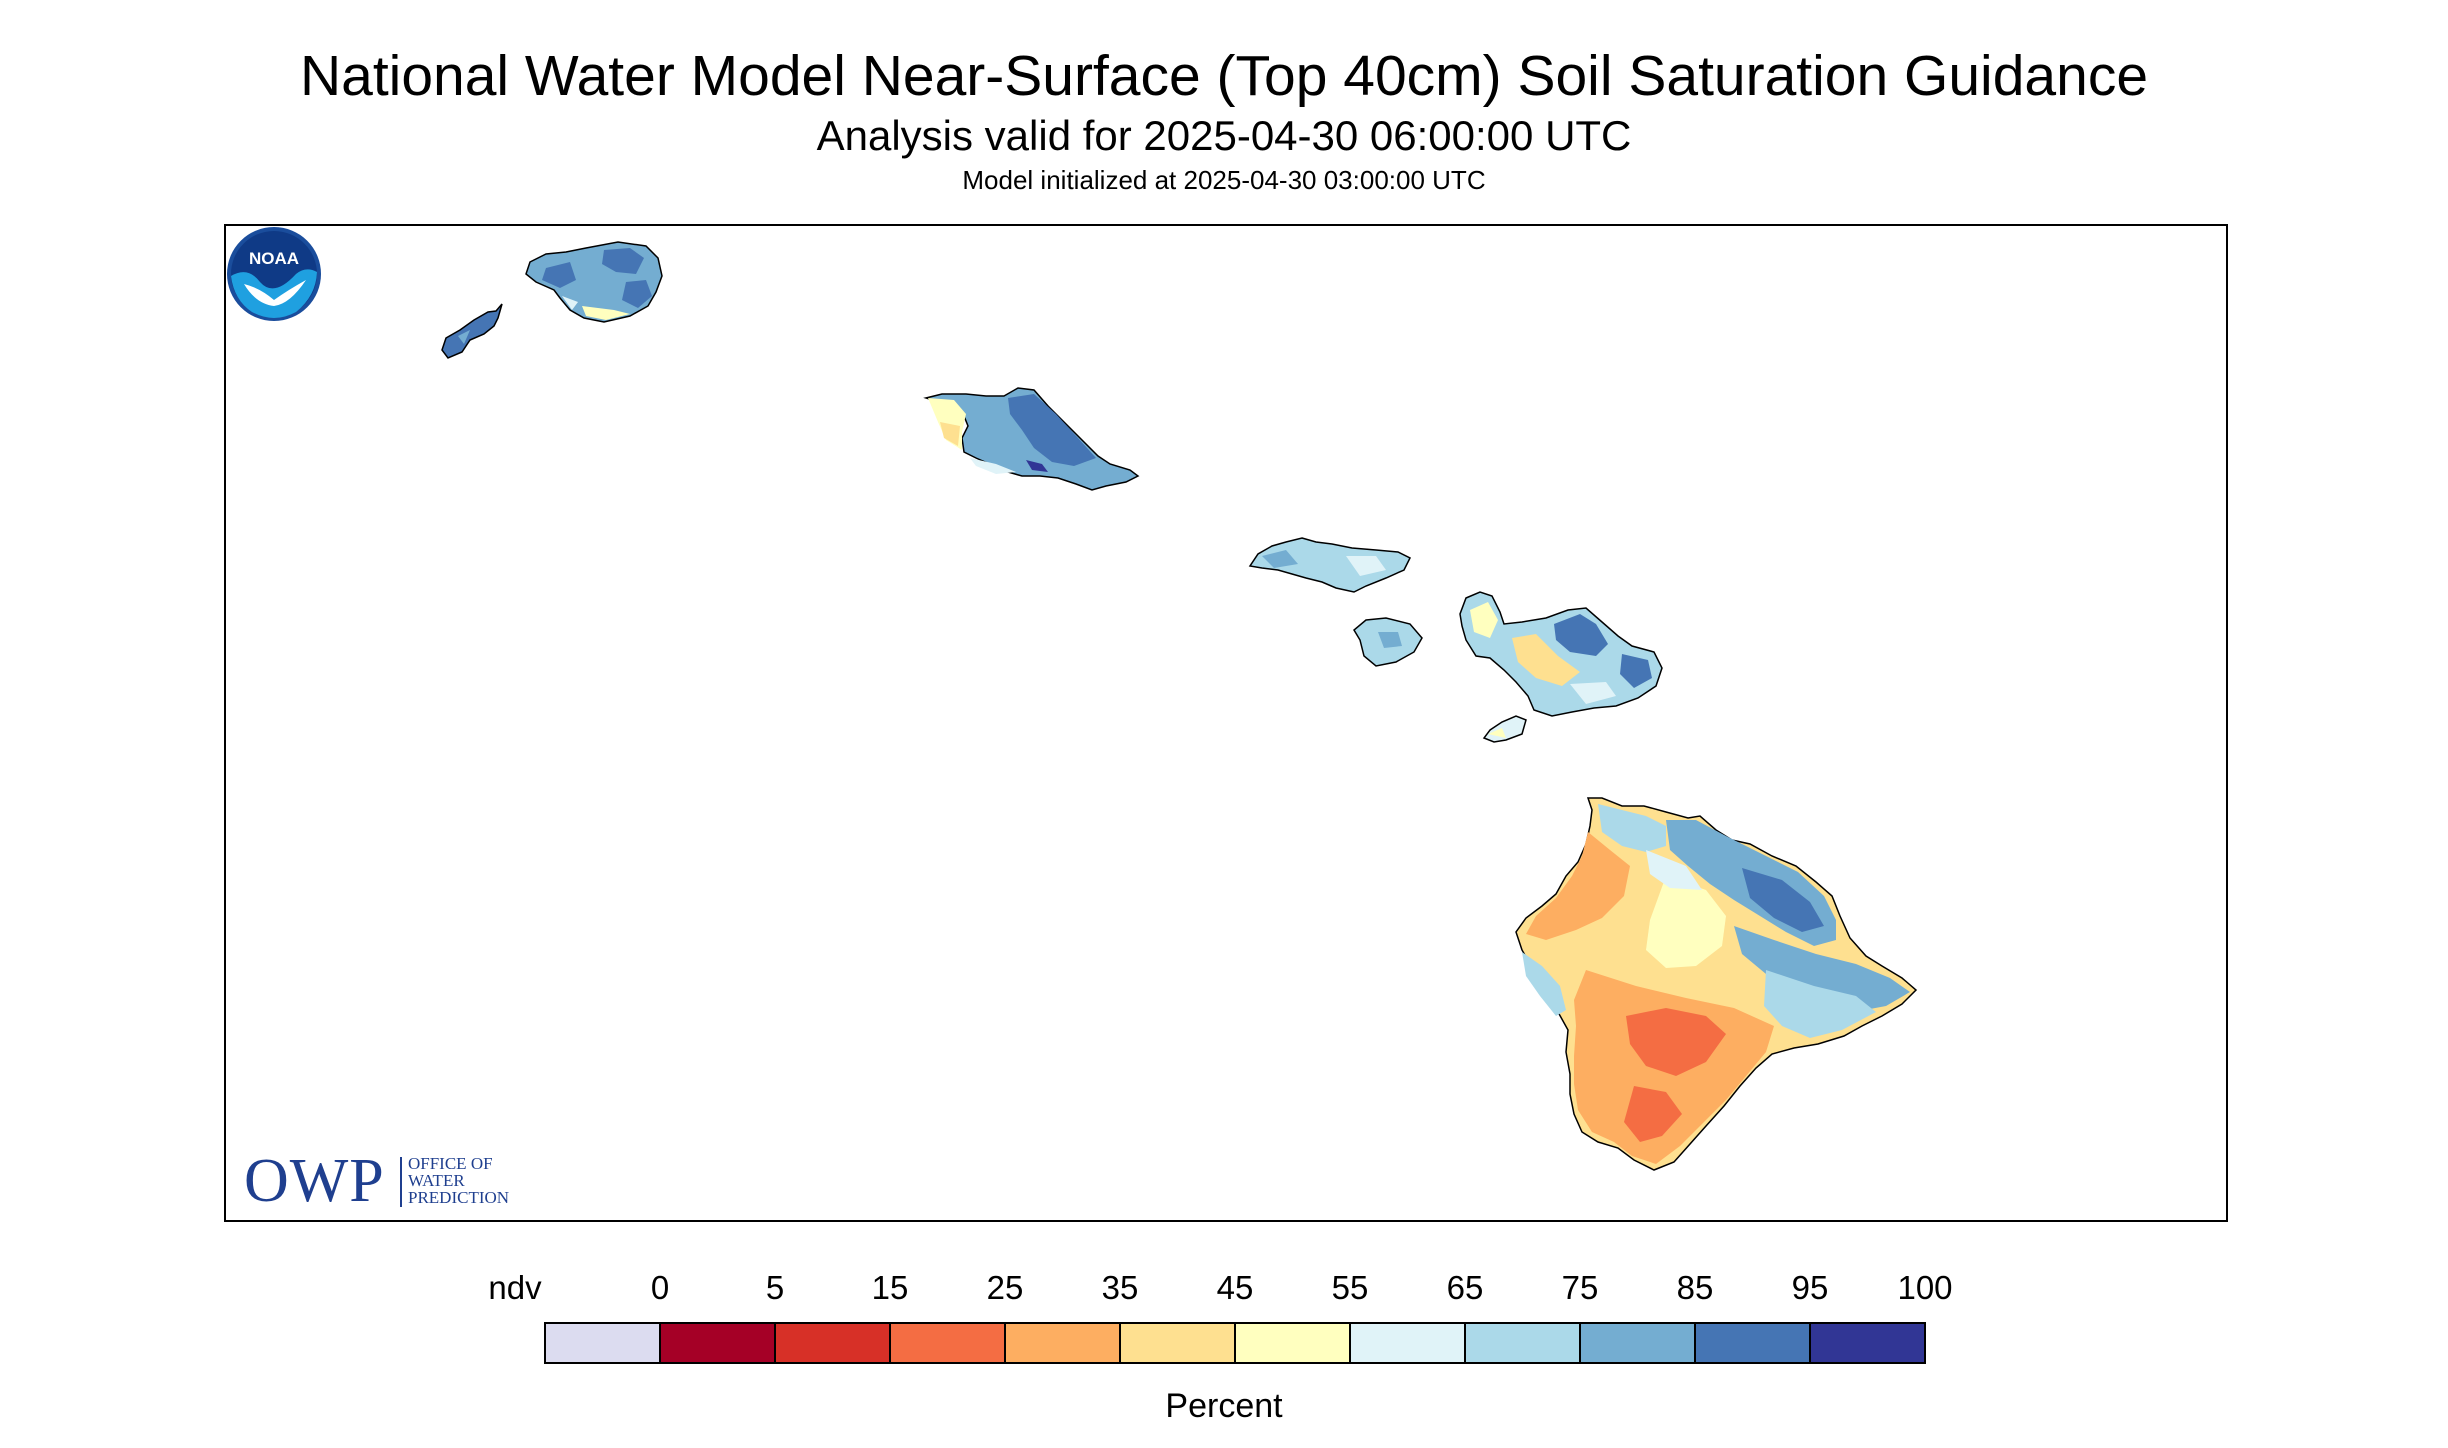  I want to click on island-kahoolawe, so click(1504, 729).